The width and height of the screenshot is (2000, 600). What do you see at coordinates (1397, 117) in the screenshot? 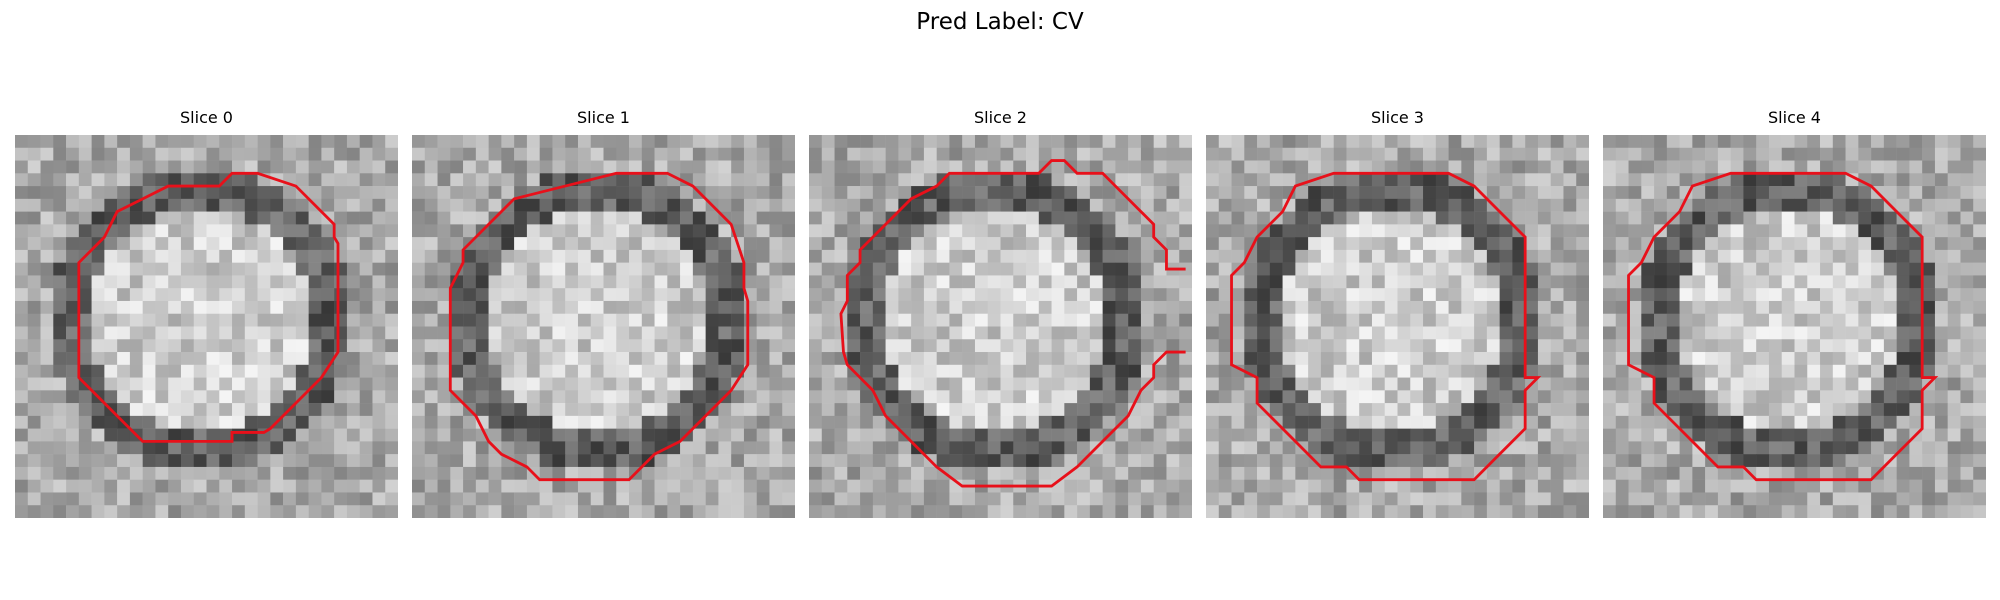
I see `slice-title-3: Slice 3` at bounding box center [1397, 117].